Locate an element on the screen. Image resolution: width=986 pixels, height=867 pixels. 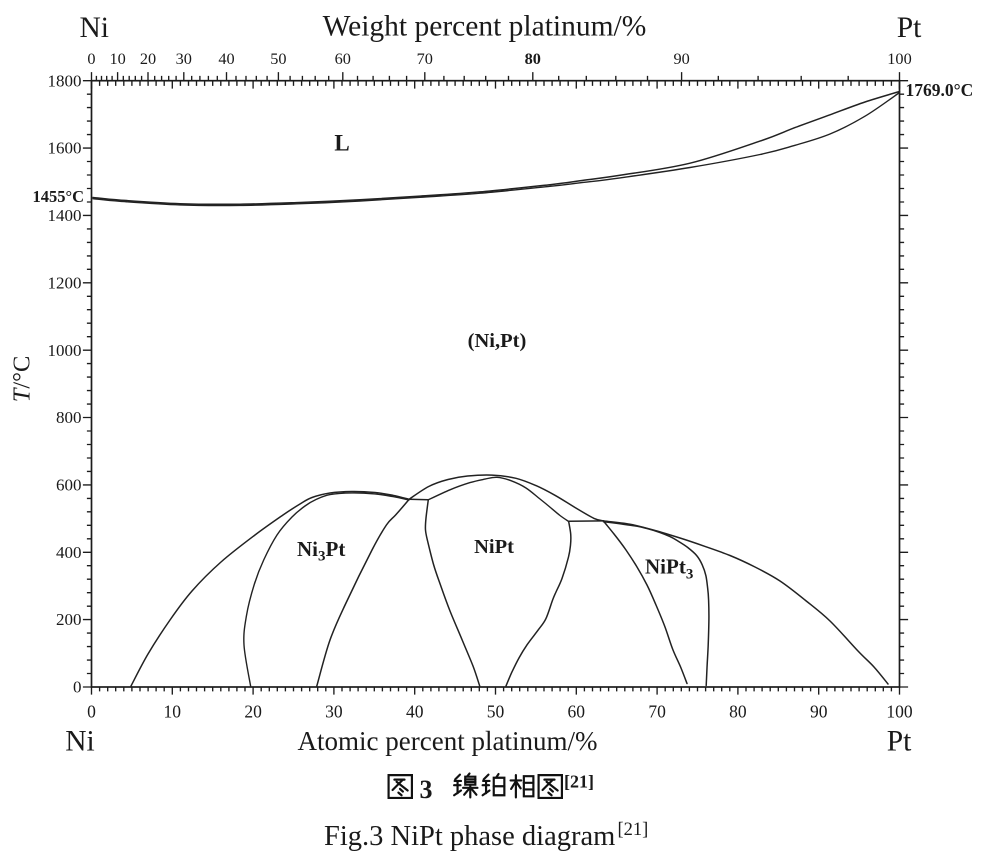
svg-text: Weight percent platinum/% is located at coordinates (485, 27).